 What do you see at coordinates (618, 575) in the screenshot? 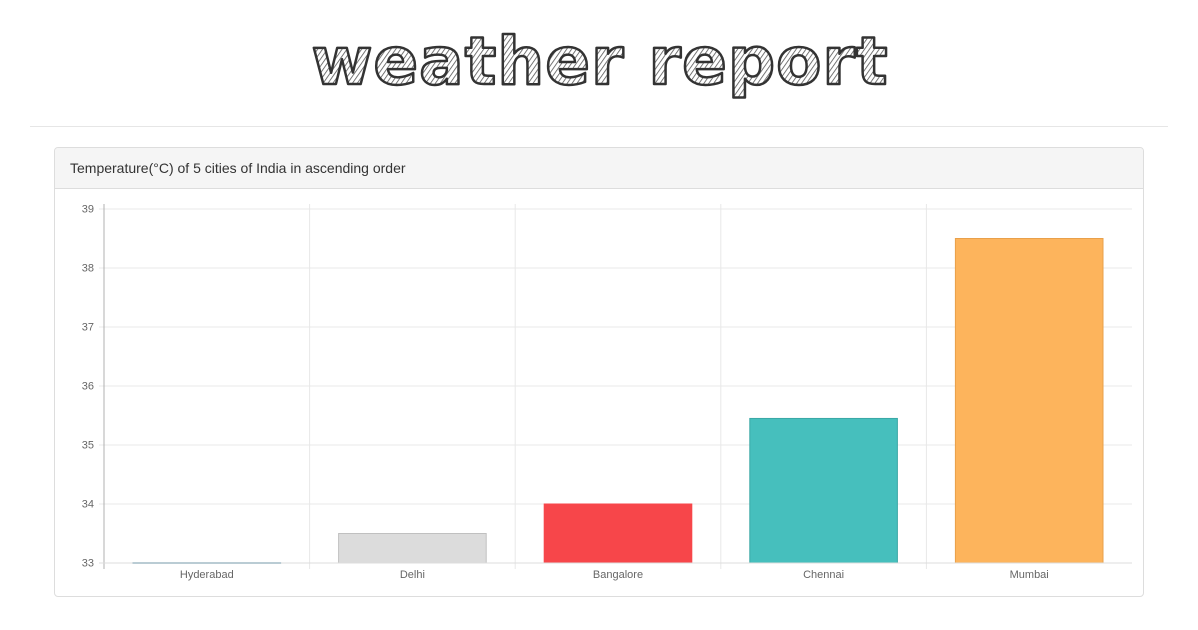
I see `x-tick-label: Bangalore` at bounding box center [618, 575].